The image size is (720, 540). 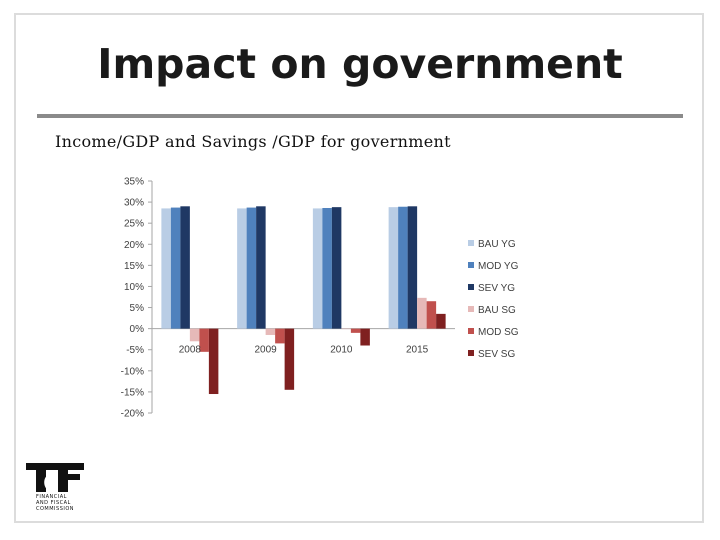 What do you see at coordinates (497, 310) in the screenshot?
I see `legend-label: BAU SG` at bounding box center [497, 310].